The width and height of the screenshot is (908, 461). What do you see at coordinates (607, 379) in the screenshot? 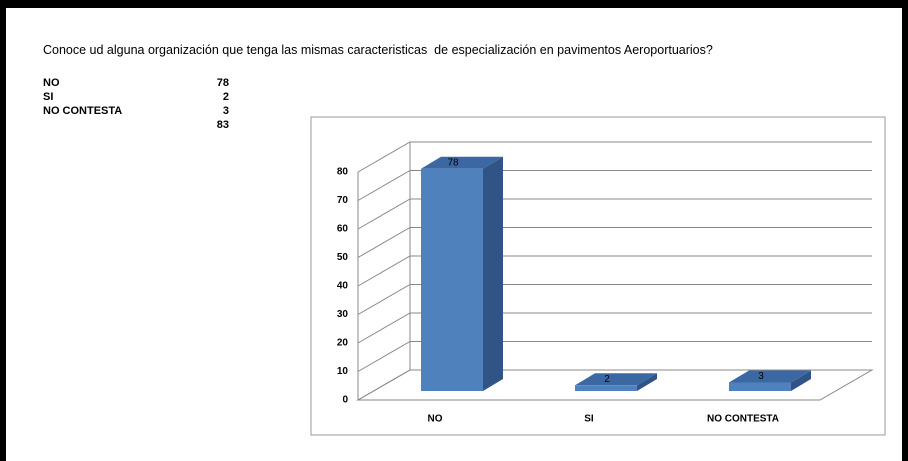
I see `data-label: 2` at bounding box center [607, 379].